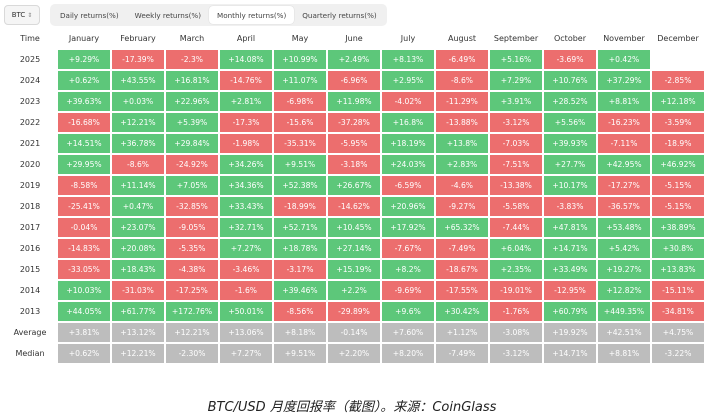 The height and width of the screenshot is (420, 704). Describe the element at coordinates (246, 185) in the screenshot. I see `return-cell: +34.36%` at that location.